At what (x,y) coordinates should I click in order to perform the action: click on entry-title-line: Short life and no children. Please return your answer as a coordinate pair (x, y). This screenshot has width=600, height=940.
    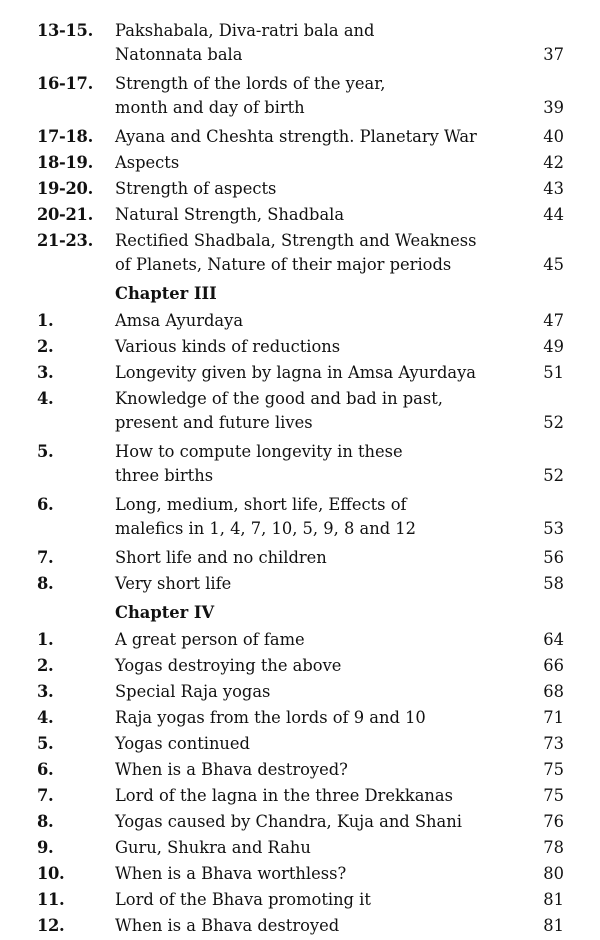
    Looking at the image, I should click on (221, 557).